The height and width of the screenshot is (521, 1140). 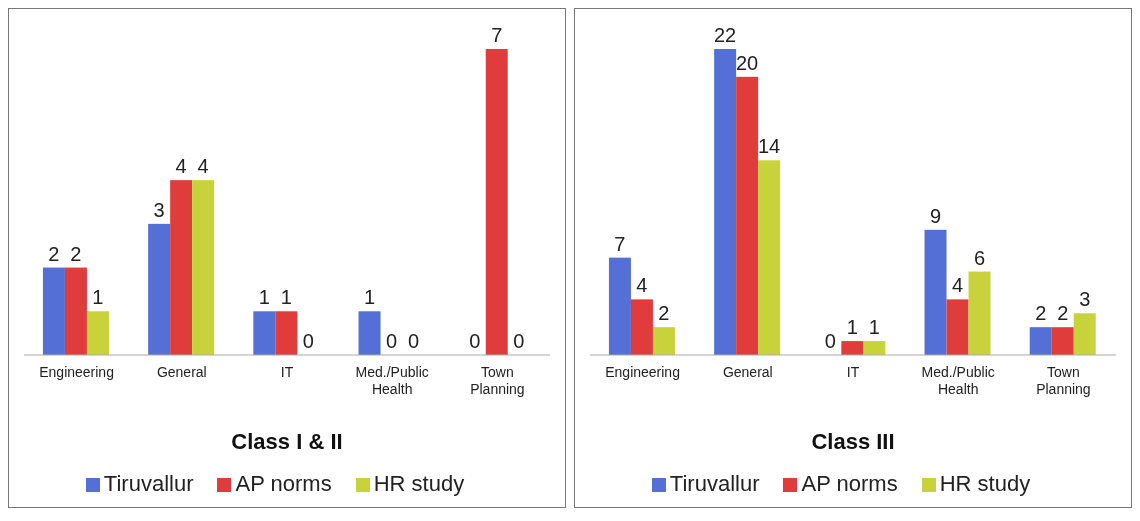 I want to click on data-label: 6, so click(x=979, y=257).